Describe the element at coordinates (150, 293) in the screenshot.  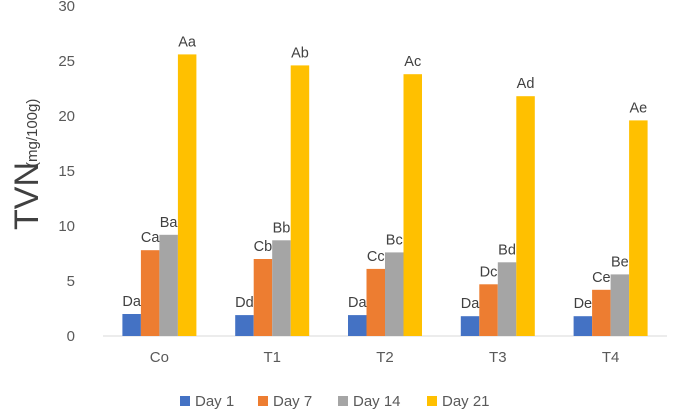
I see `bar-day-7-co` at that location.